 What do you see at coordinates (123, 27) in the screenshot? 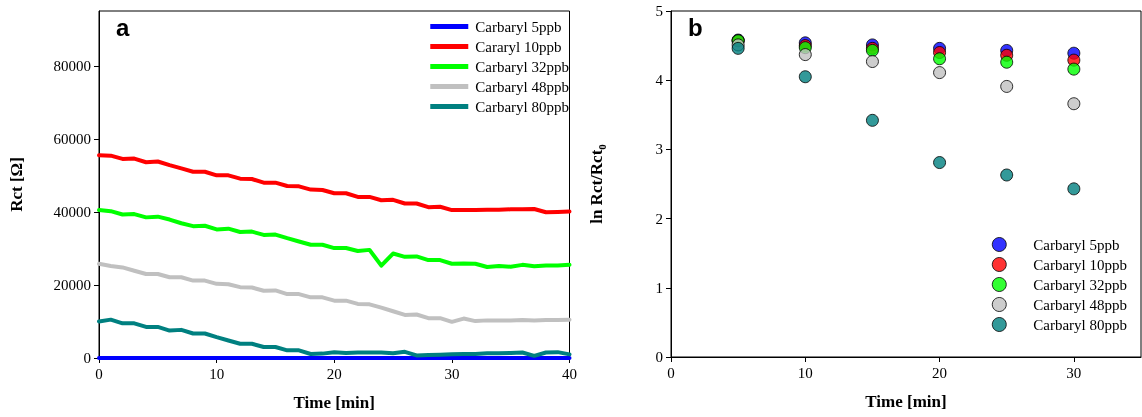
I see `annotation: a` at bounding box center [123, 27].